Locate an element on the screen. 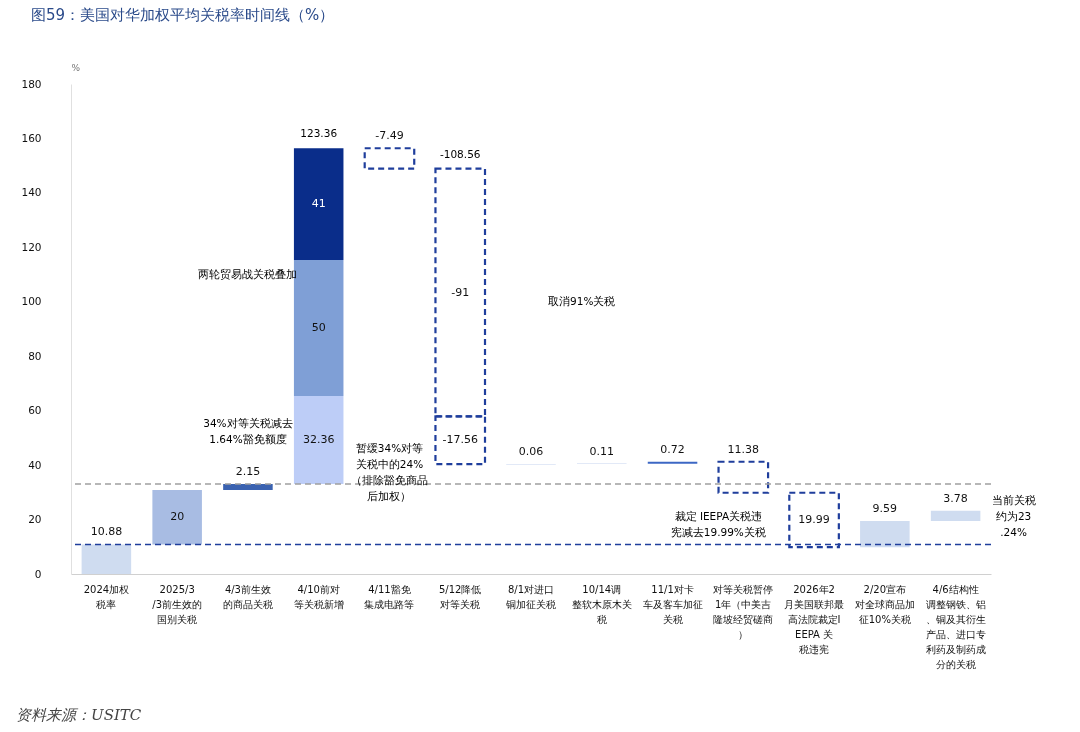 The height and width of the screenshot is (732, 1080). annotation: 两轮贸易战关税叠加 is located at coordinates (248, 273).